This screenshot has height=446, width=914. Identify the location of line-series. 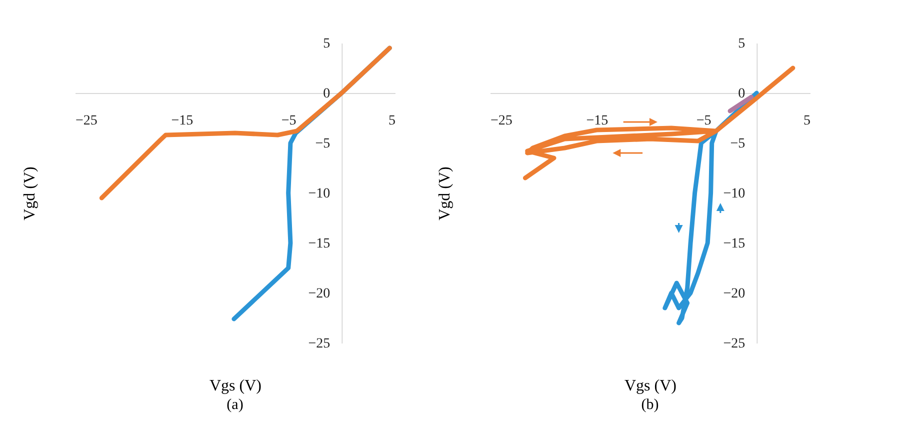
(659, 123).